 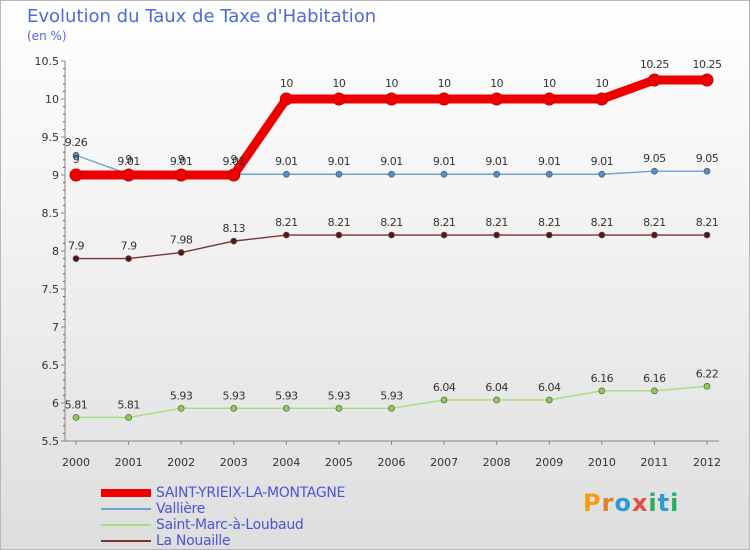 I want to click on data-label-0: 10.25, so click(x=707, y=64).